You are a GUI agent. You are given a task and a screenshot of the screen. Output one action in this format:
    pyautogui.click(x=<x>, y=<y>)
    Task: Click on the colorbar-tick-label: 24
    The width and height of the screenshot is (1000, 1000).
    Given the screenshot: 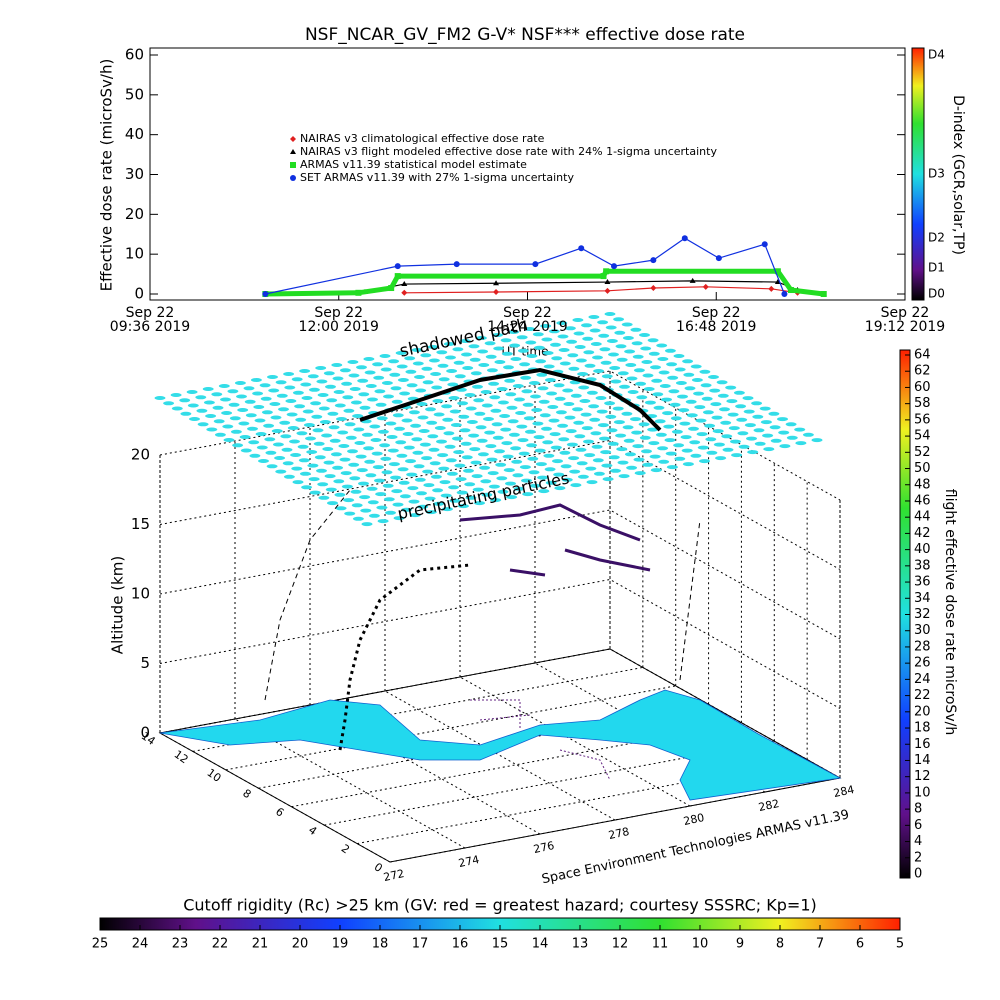 What is the action you would take?
    pyautogui.click(x=140, y=944)
    